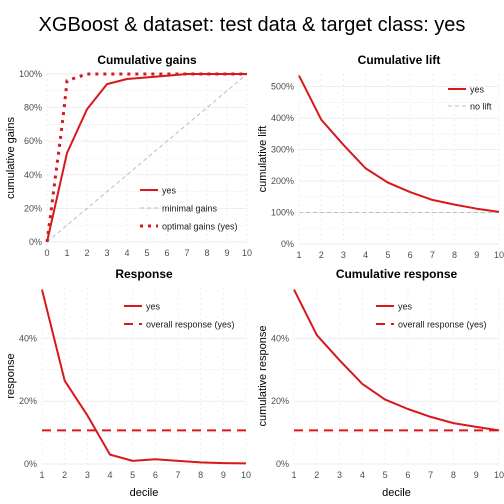 The image size is (504, 504). What do you see at coordinates (263, 159) in the screenshot?
I see `y-axis-label: cumulative lift` at bounding box center [263, 159].